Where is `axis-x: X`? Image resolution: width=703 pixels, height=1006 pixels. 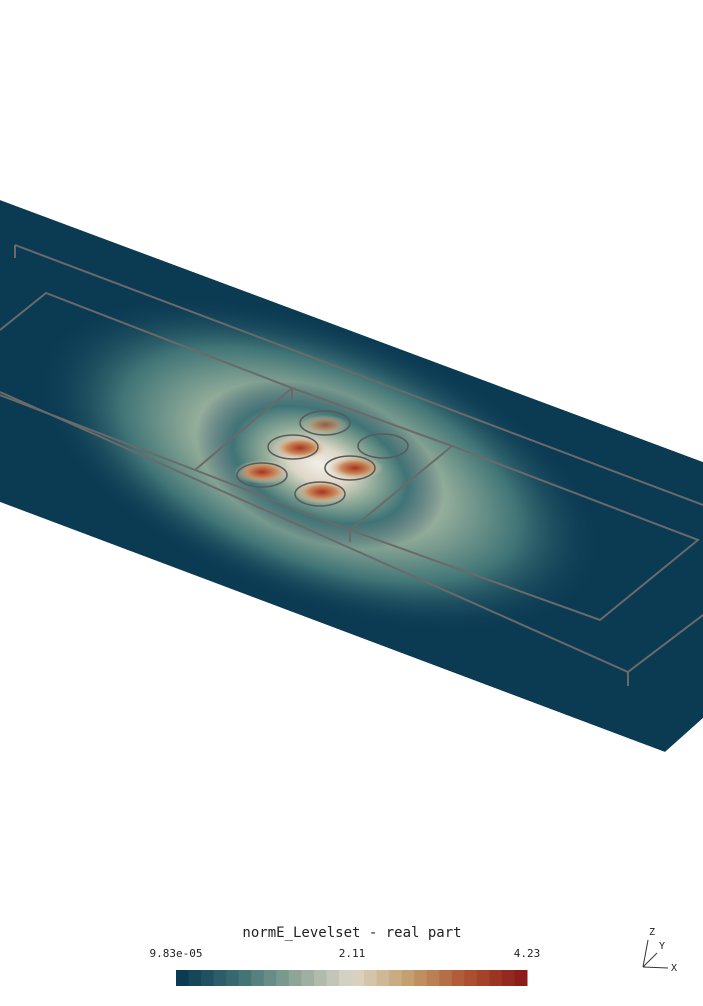
axis-x: X is located at coordinates (674, 968).